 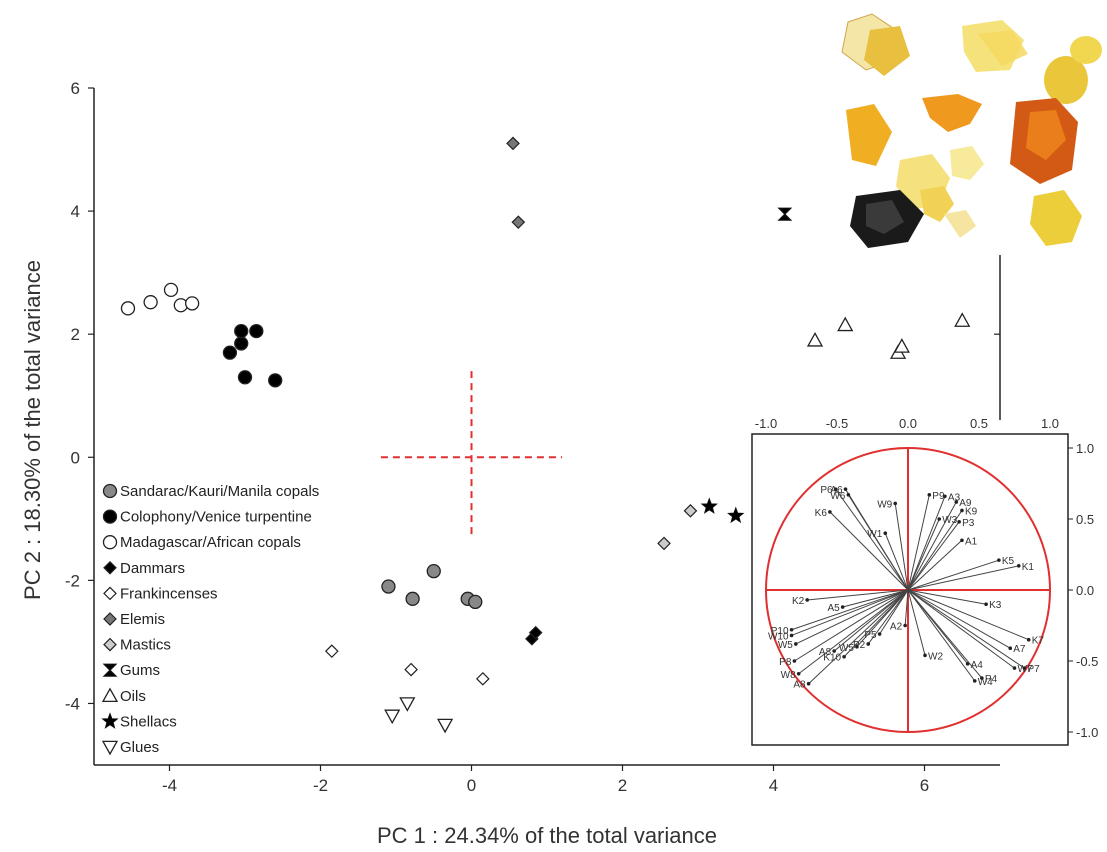 I want to click on legend-label: Colophony/Venice turpentine, so click(x=216, y=517).